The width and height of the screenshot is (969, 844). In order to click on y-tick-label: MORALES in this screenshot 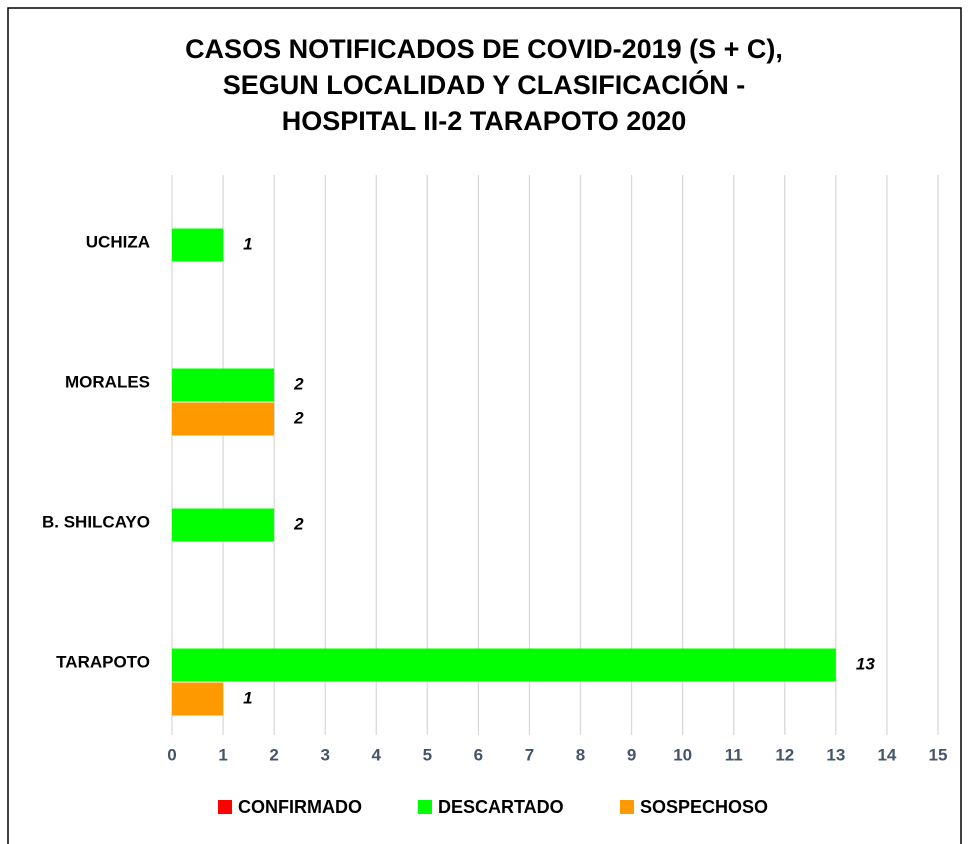, I will do `click(107, 381)`.